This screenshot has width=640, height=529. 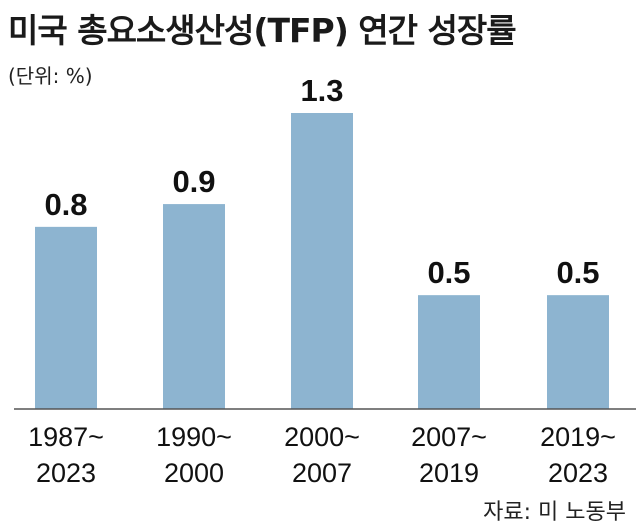 What do you see at coordinates (262, 30) in the screenshot?
I see `chart-title: 미국 총요소생산성(TFP) 연간 성장률` at bounding box center [262, 30].